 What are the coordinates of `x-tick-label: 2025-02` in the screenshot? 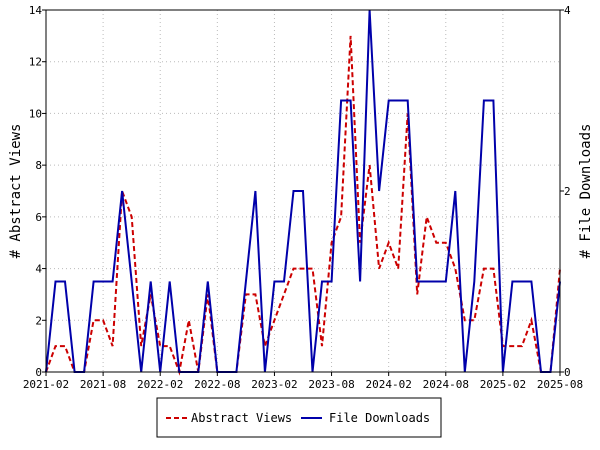 It's located at (503, 384).